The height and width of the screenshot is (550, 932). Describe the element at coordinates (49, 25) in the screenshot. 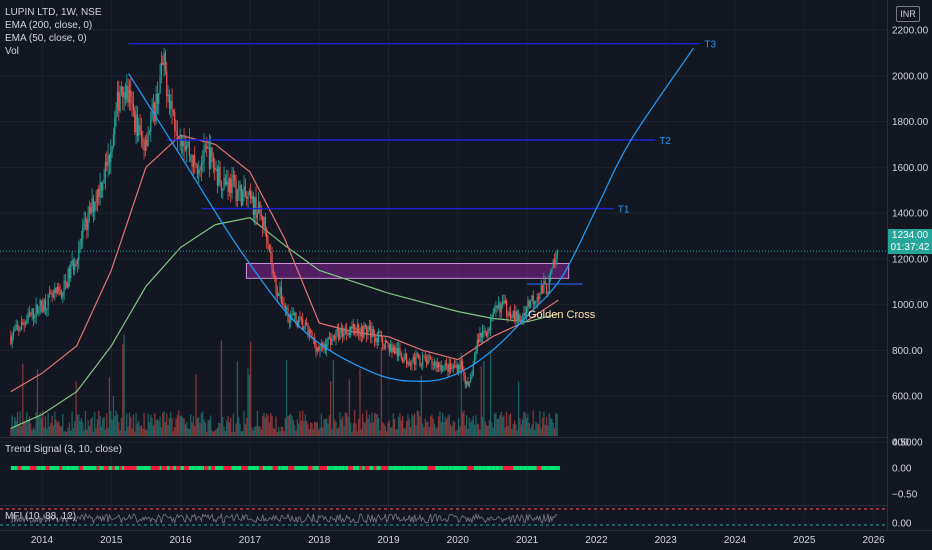

I see `ema200-legend: EMA (200, close, 0)` at that location.